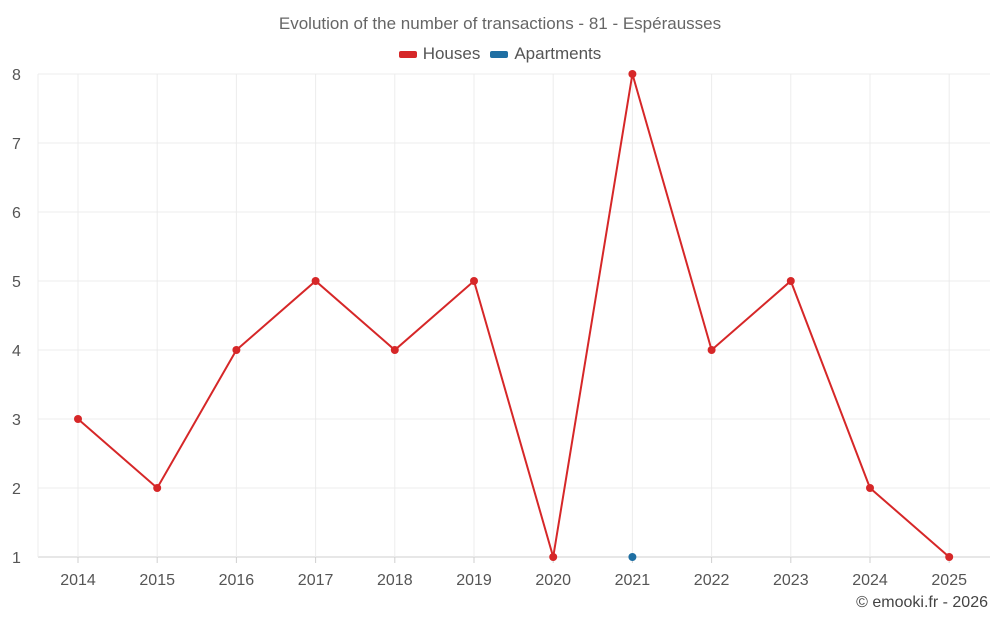  What do you see at coordinates (451, 53) in the screenshot?
I see `legend-label-houses: Houses` at bounding box center [451, 53].